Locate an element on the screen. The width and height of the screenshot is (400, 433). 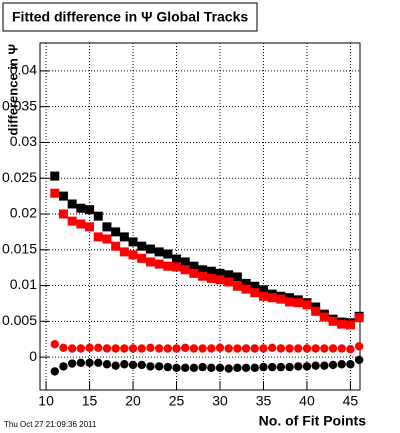
chart-title: Fitted difference in Ψ Global Tracks is located at coordinates (130, 17).